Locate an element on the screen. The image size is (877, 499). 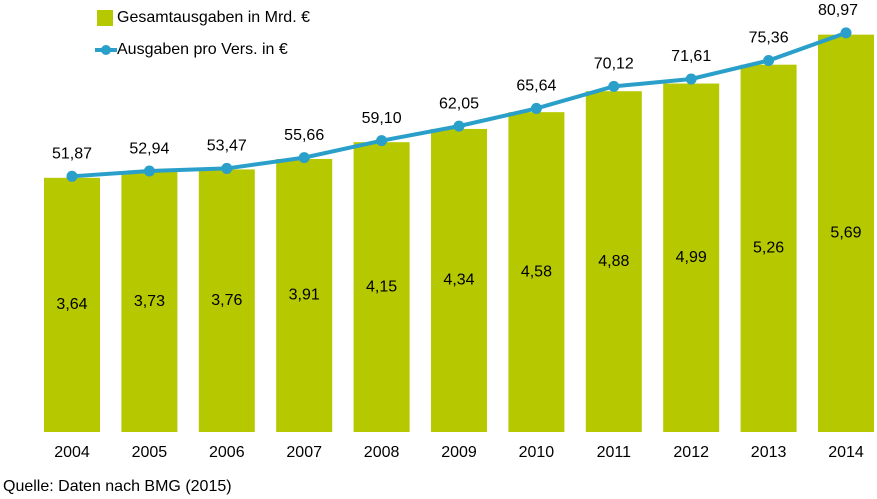
x-tick-label: 2009 is located at coordinates (459, 452).